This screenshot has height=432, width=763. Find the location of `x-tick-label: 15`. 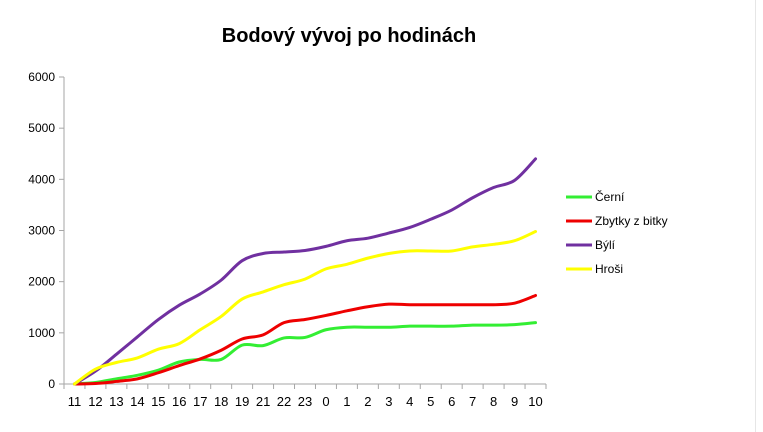

x-tick-label: 15 is located at coordinates (158, 401).